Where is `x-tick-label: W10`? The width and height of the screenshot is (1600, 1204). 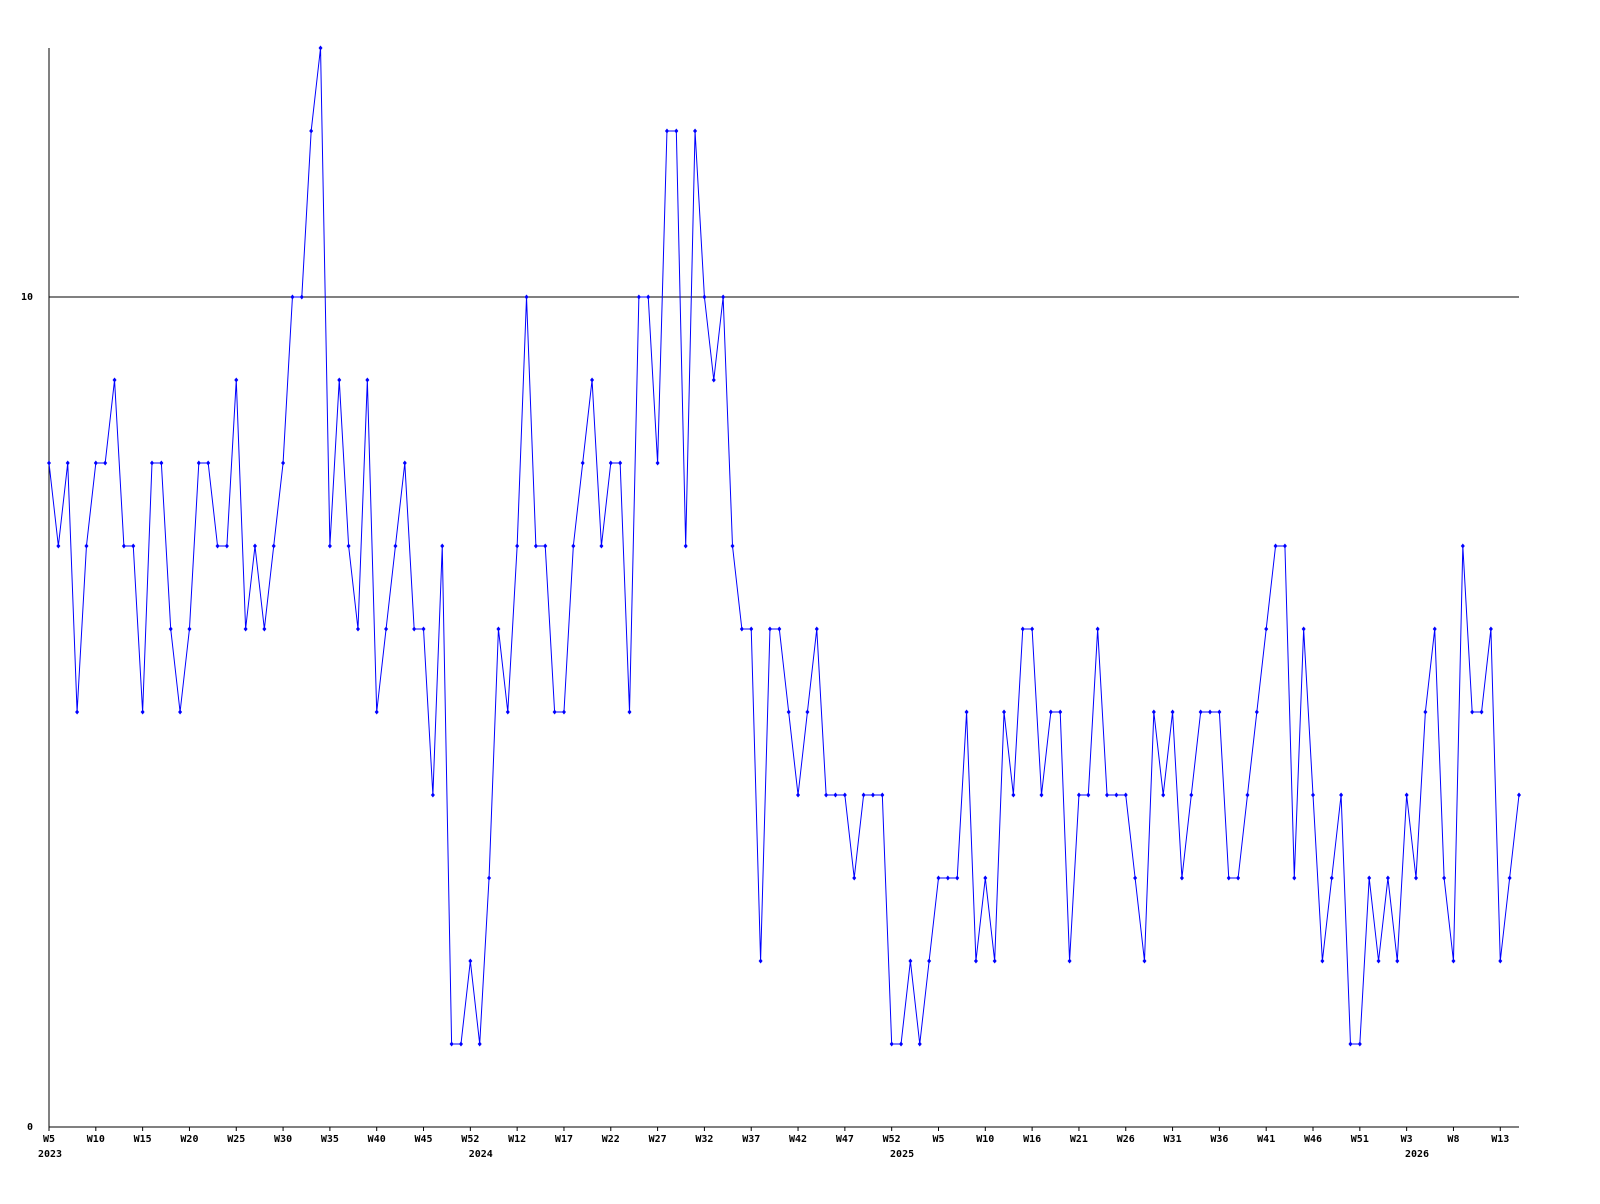
x-tick-label: W10 is located at coordinates (96, 1139).